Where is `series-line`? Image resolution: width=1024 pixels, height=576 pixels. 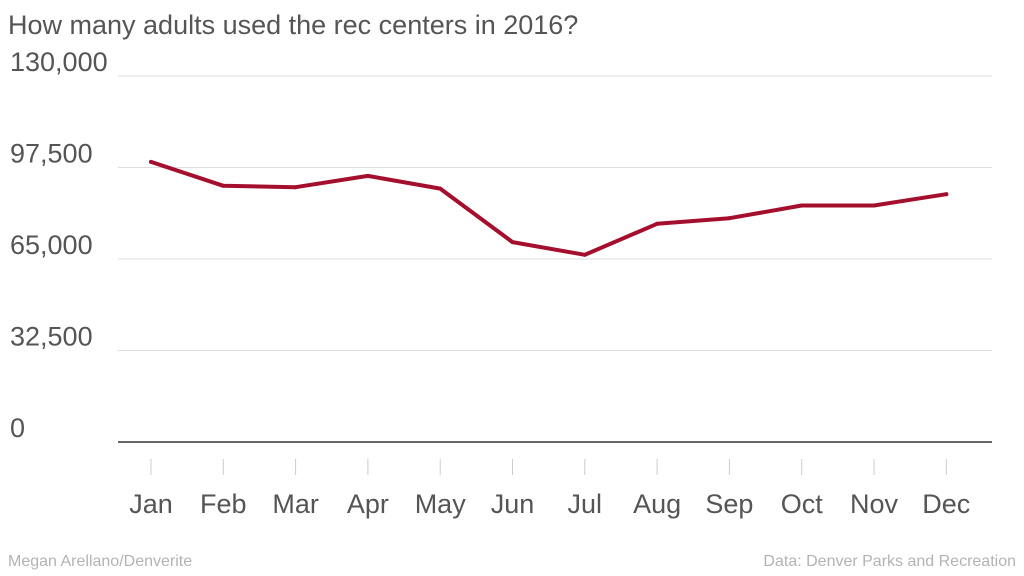 series-line is located at coordinates (549, 208).